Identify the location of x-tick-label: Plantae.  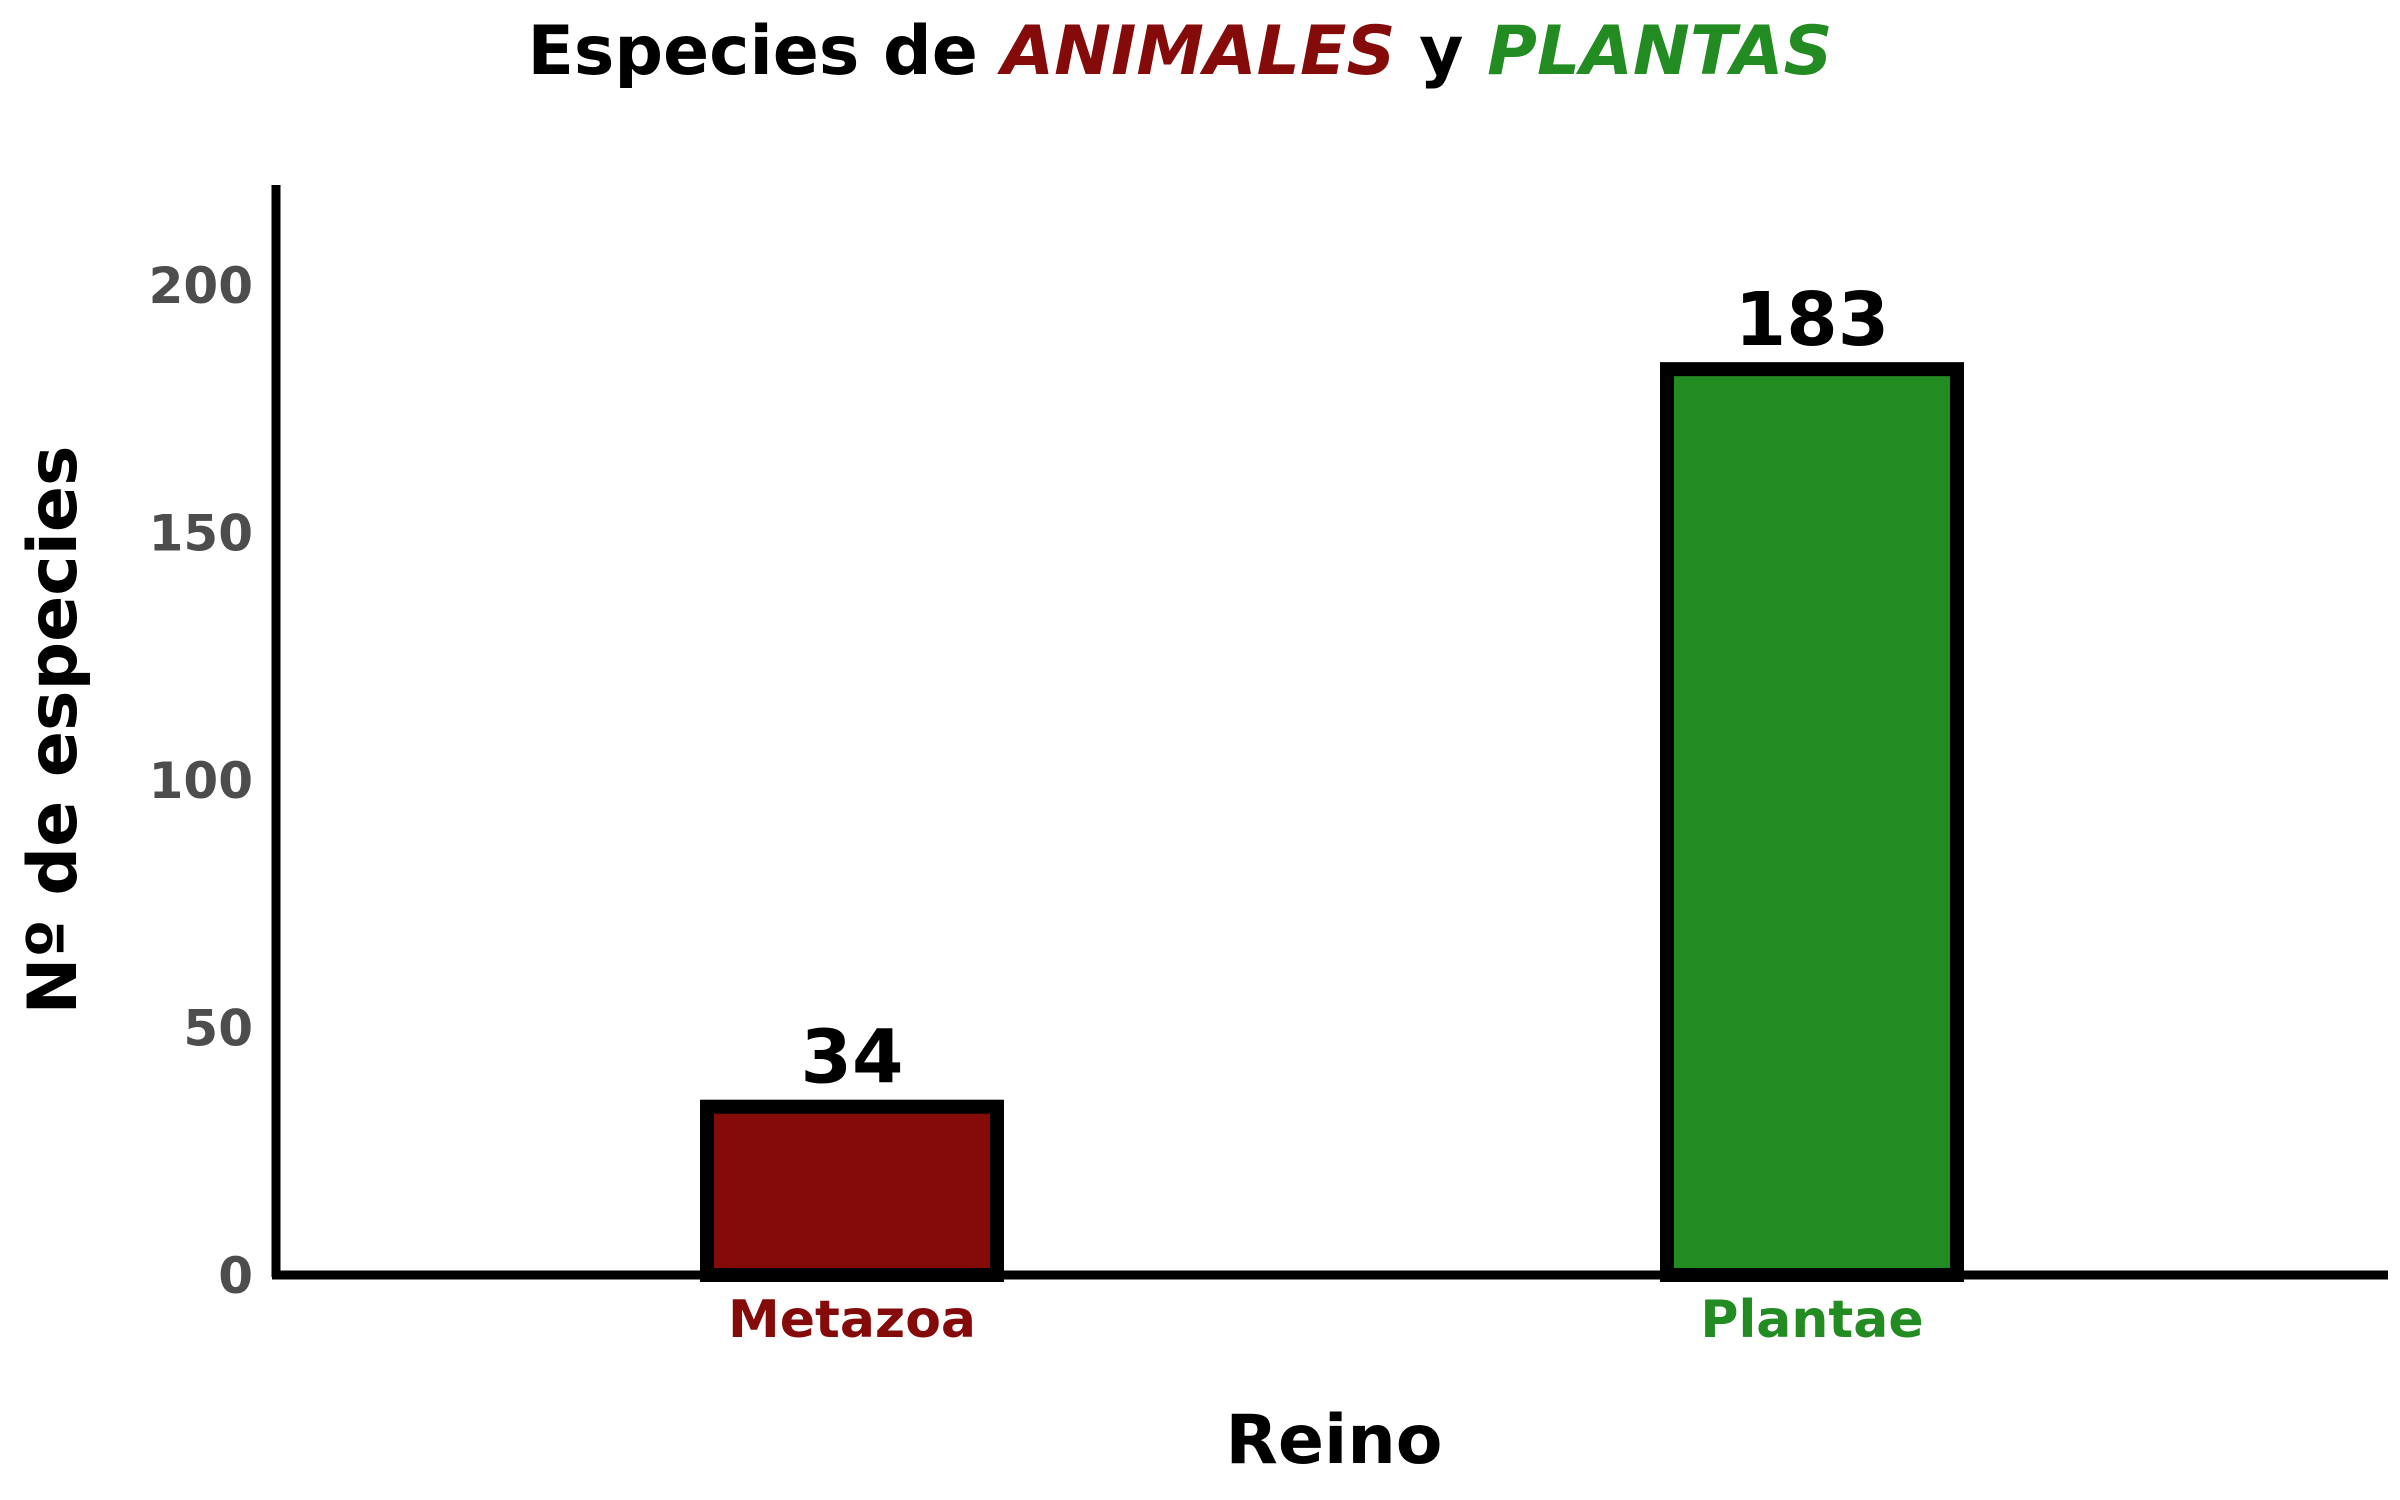
(1811, 1320).